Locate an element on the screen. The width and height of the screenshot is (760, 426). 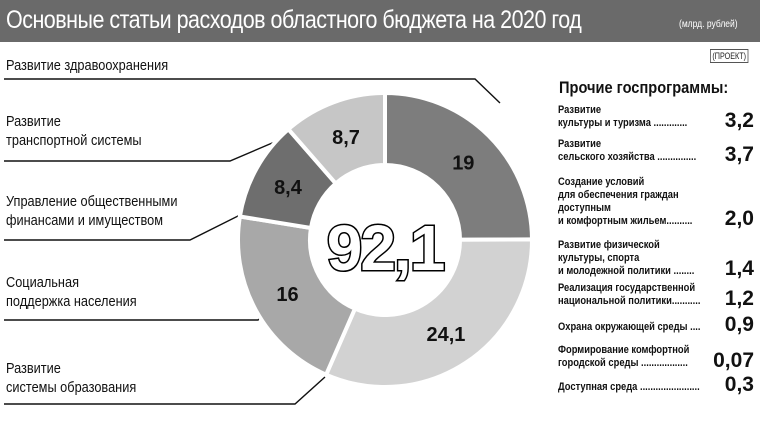
label-transport: Развитие транспортной системы is located at coordinates (74, 131).